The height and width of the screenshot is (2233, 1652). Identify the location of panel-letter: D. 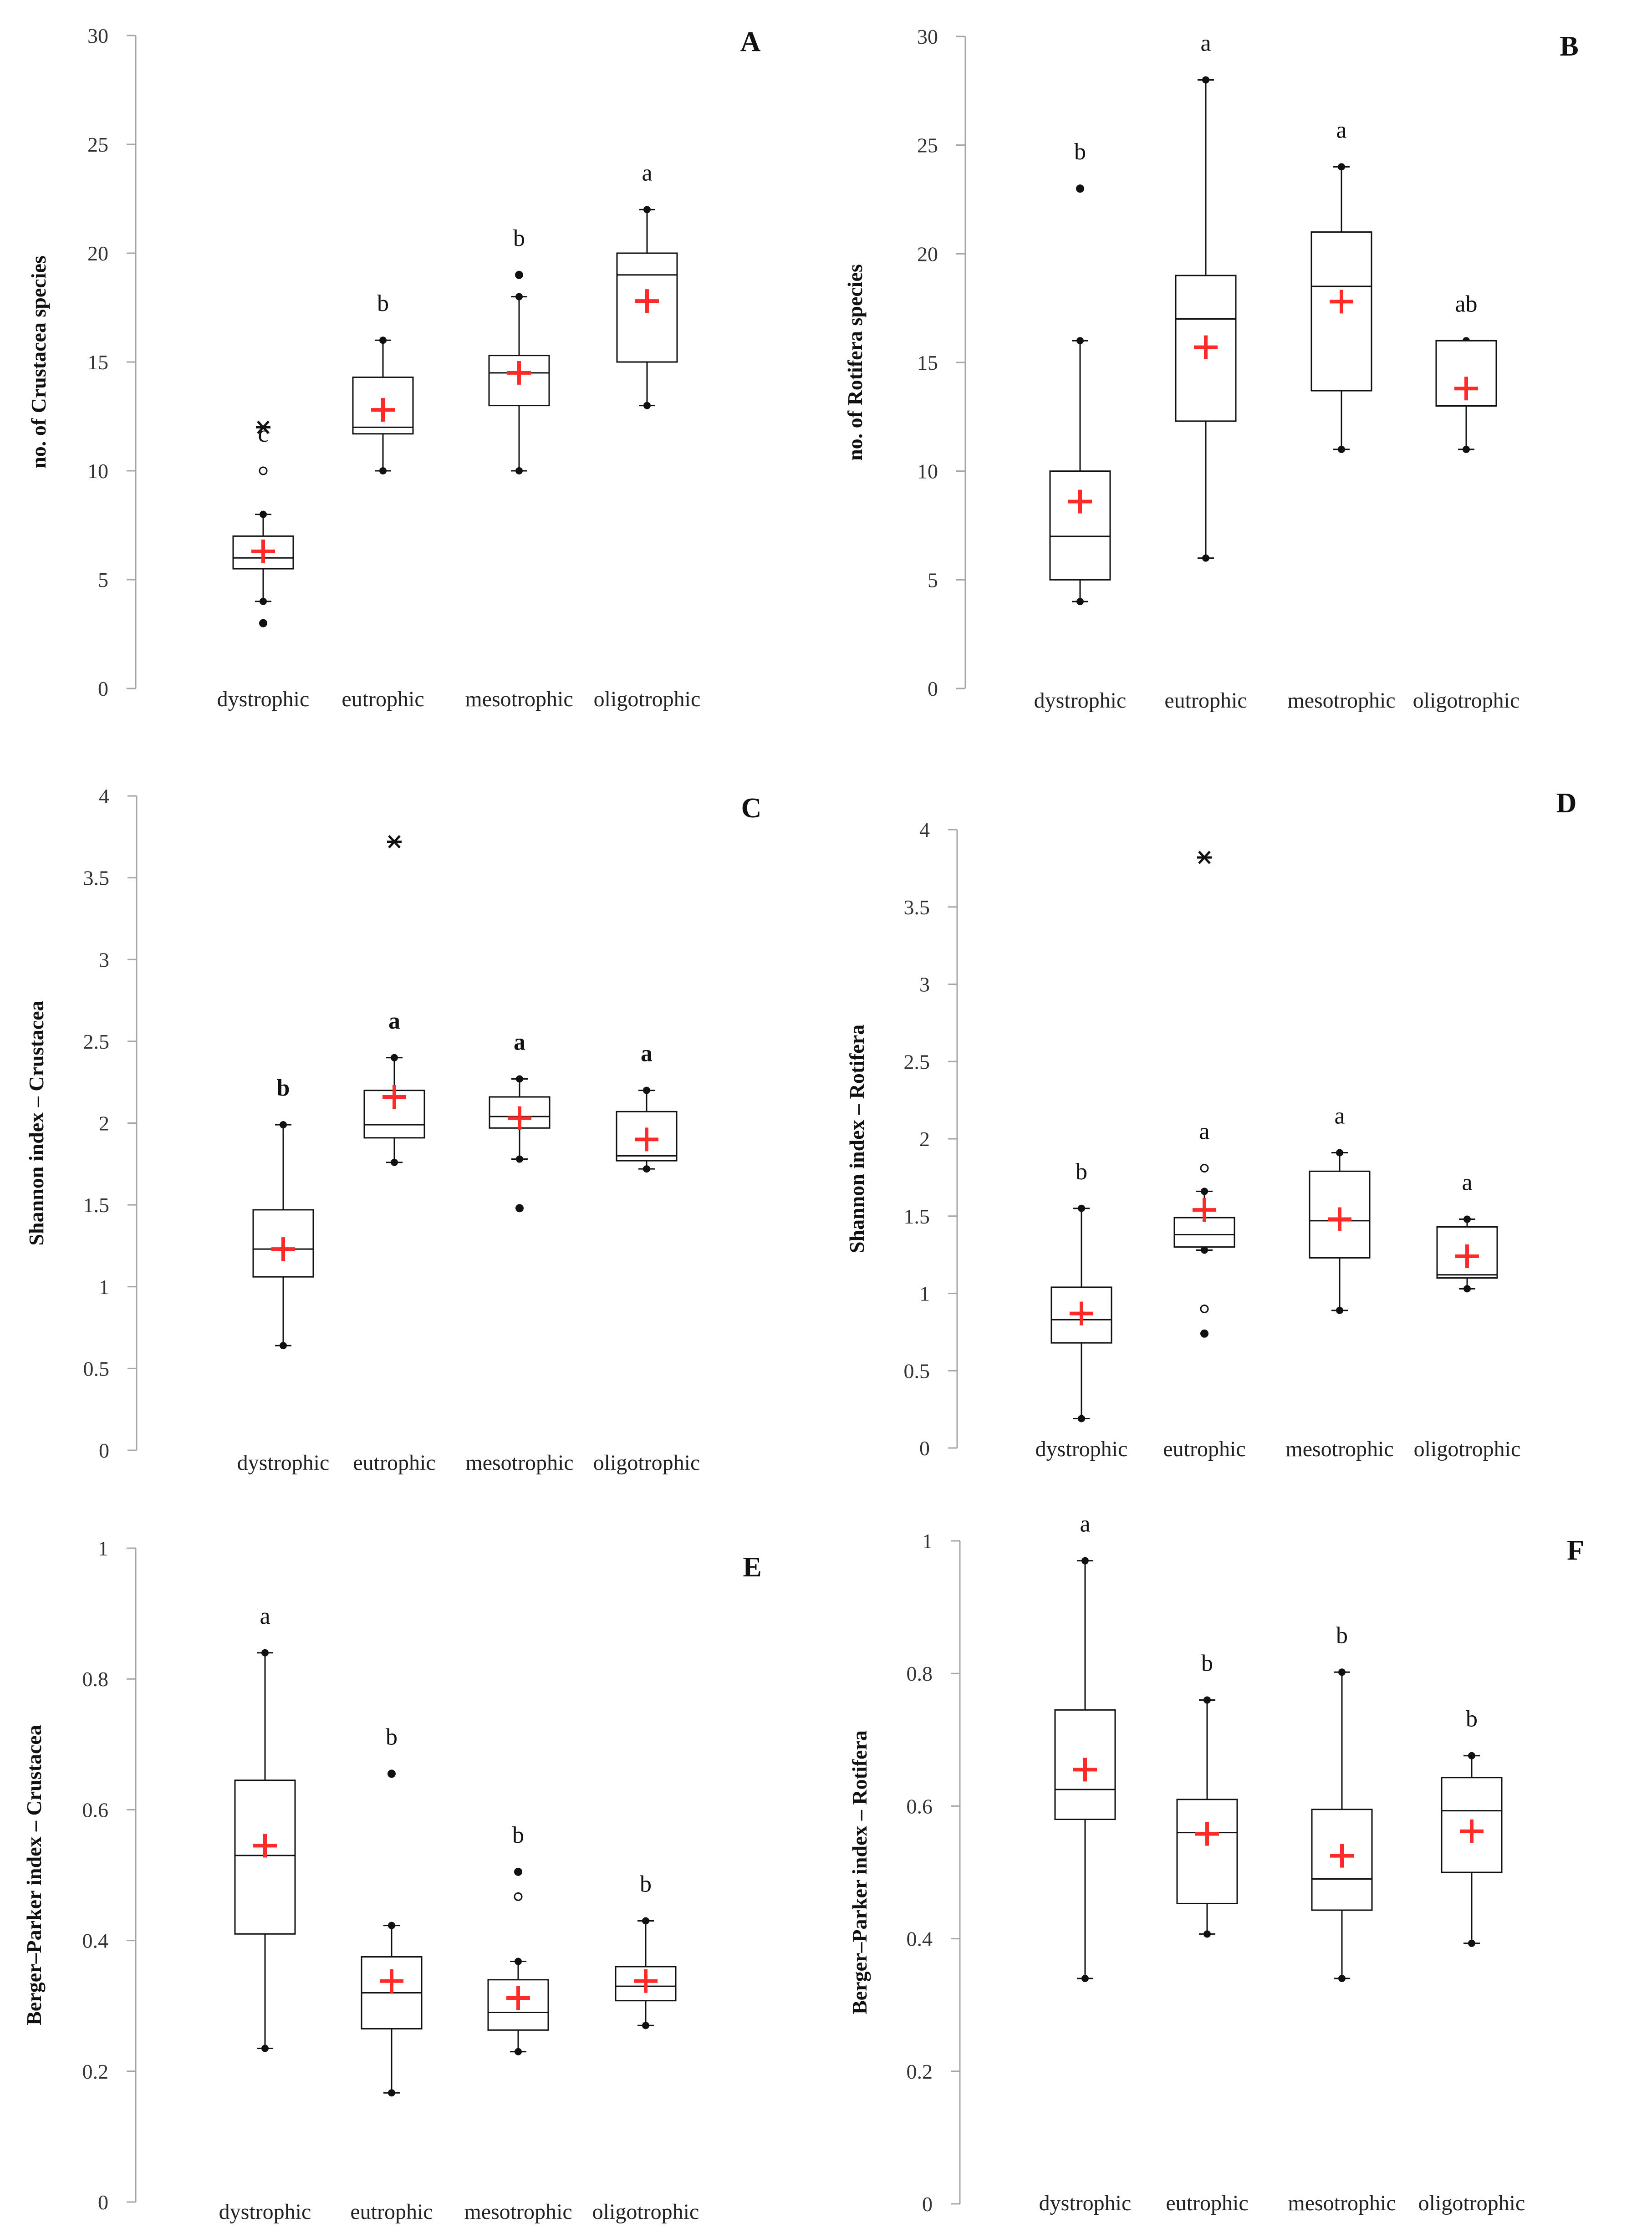
(1567, 803).